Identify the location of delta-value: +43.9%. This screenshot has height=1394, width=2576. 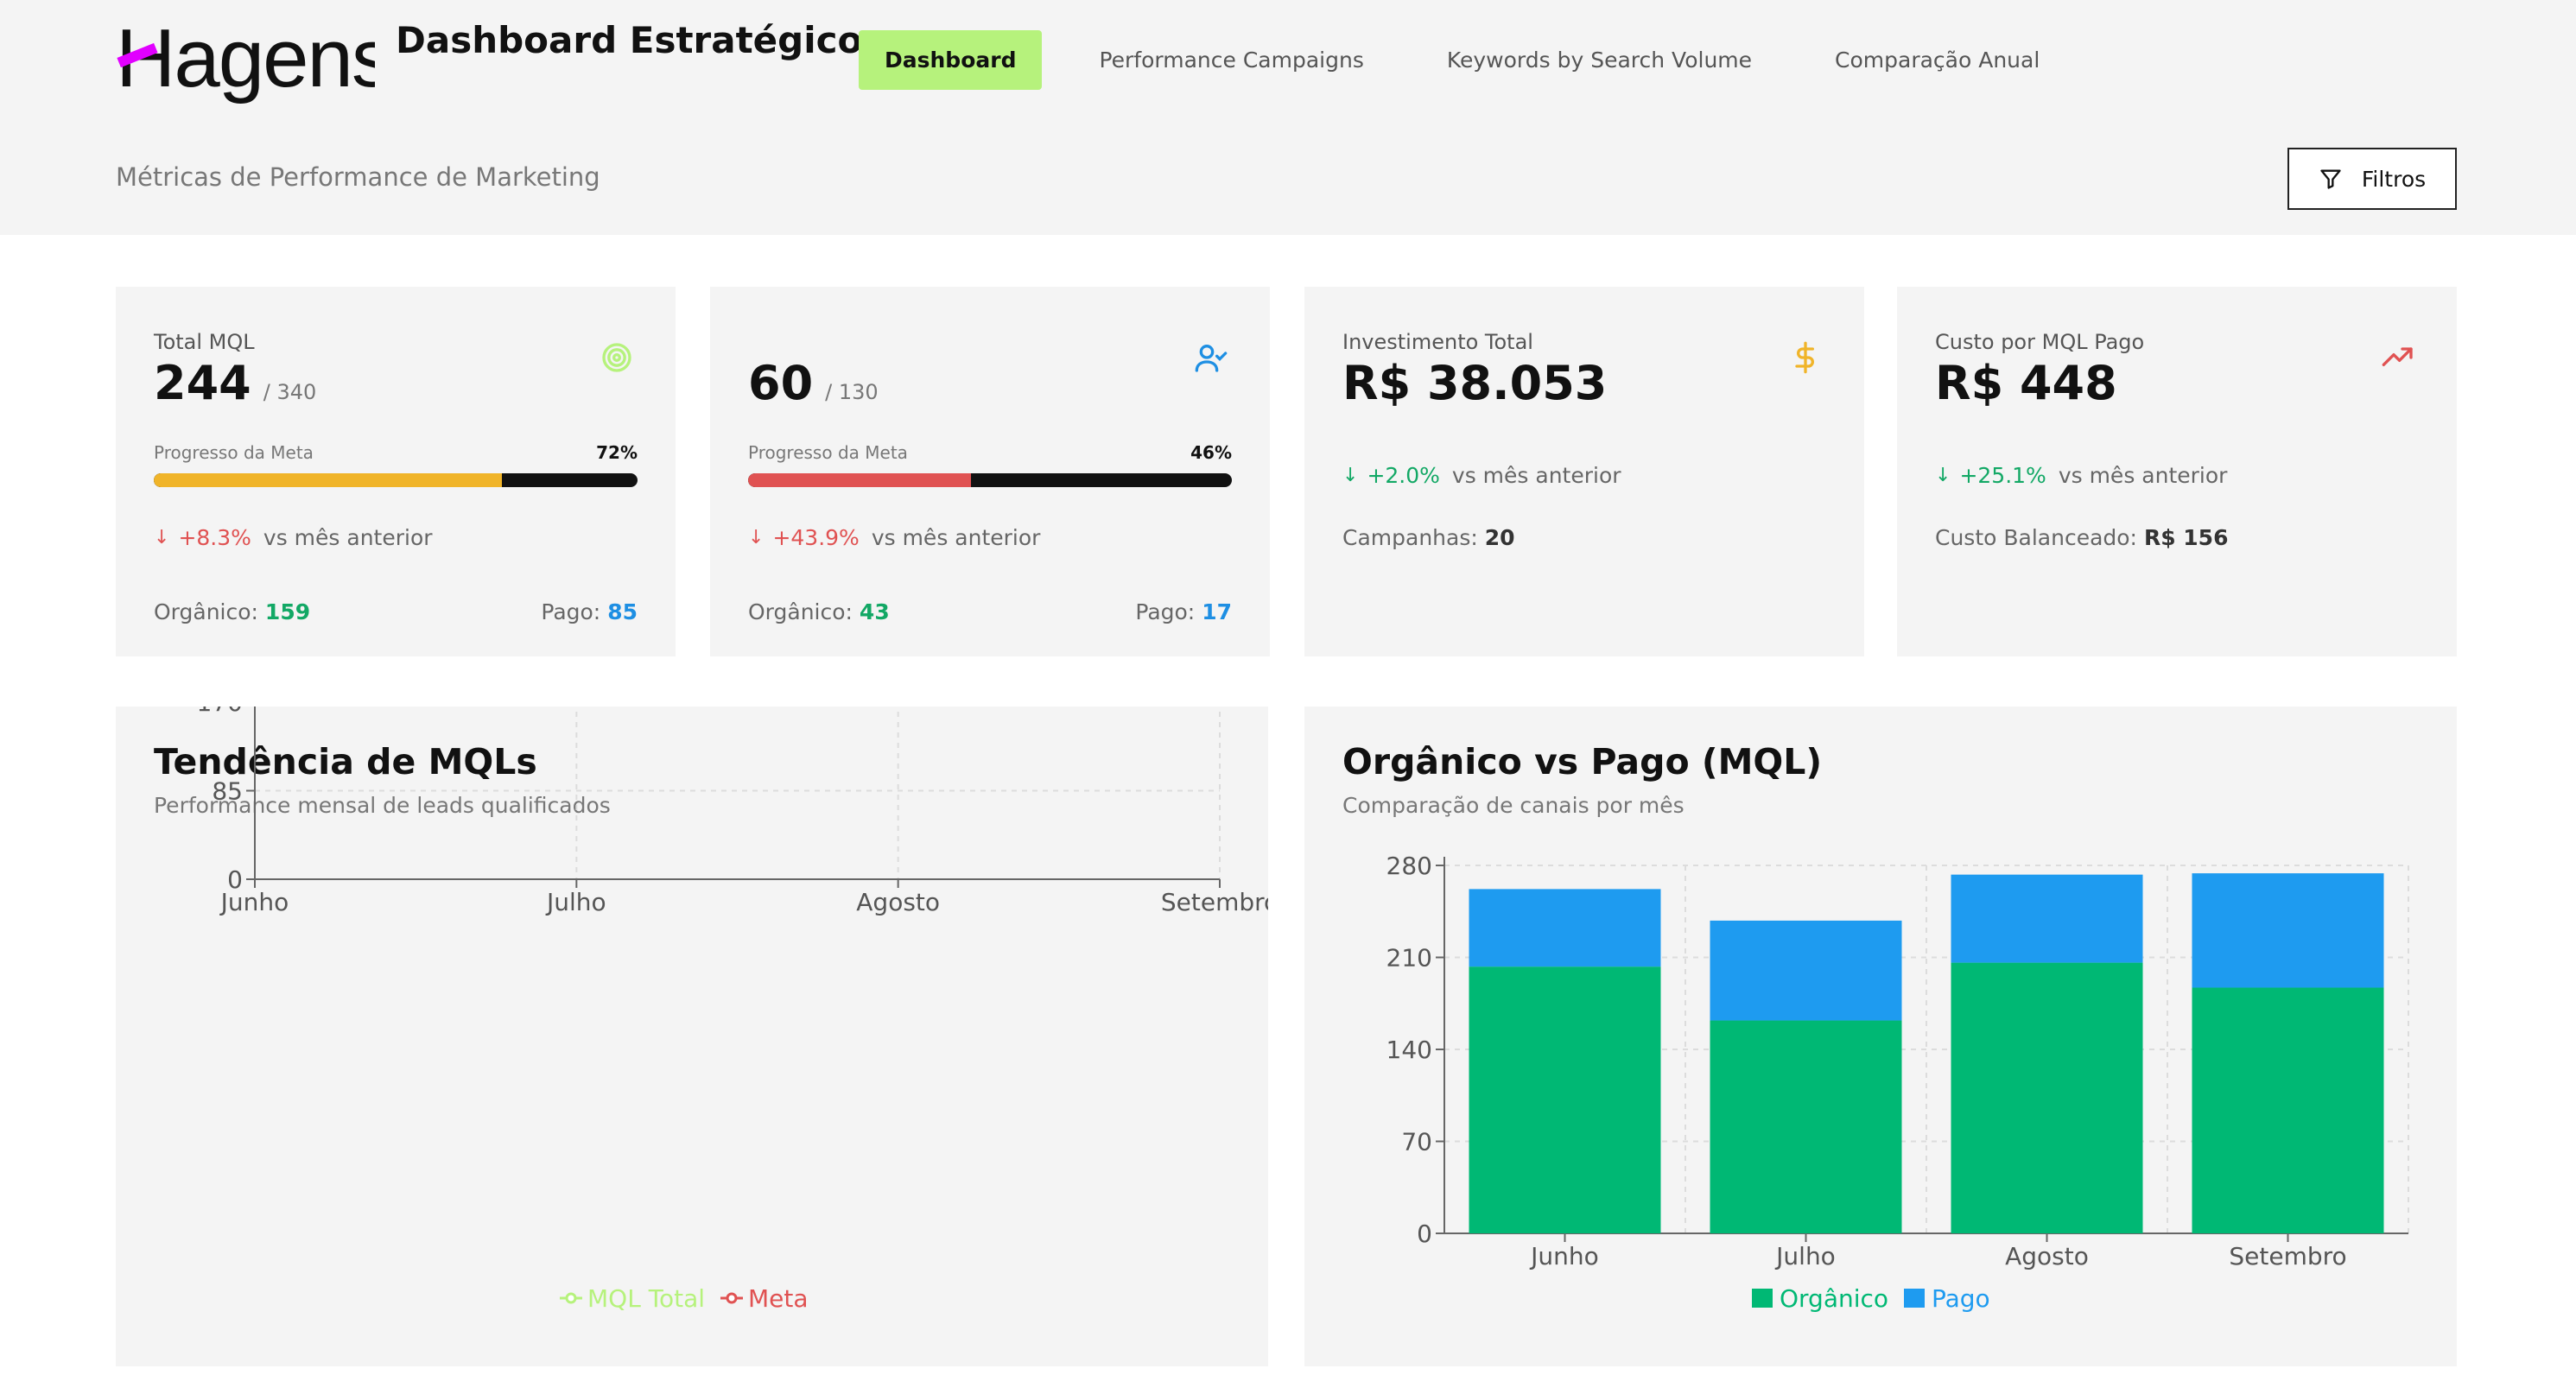
(816, 537).